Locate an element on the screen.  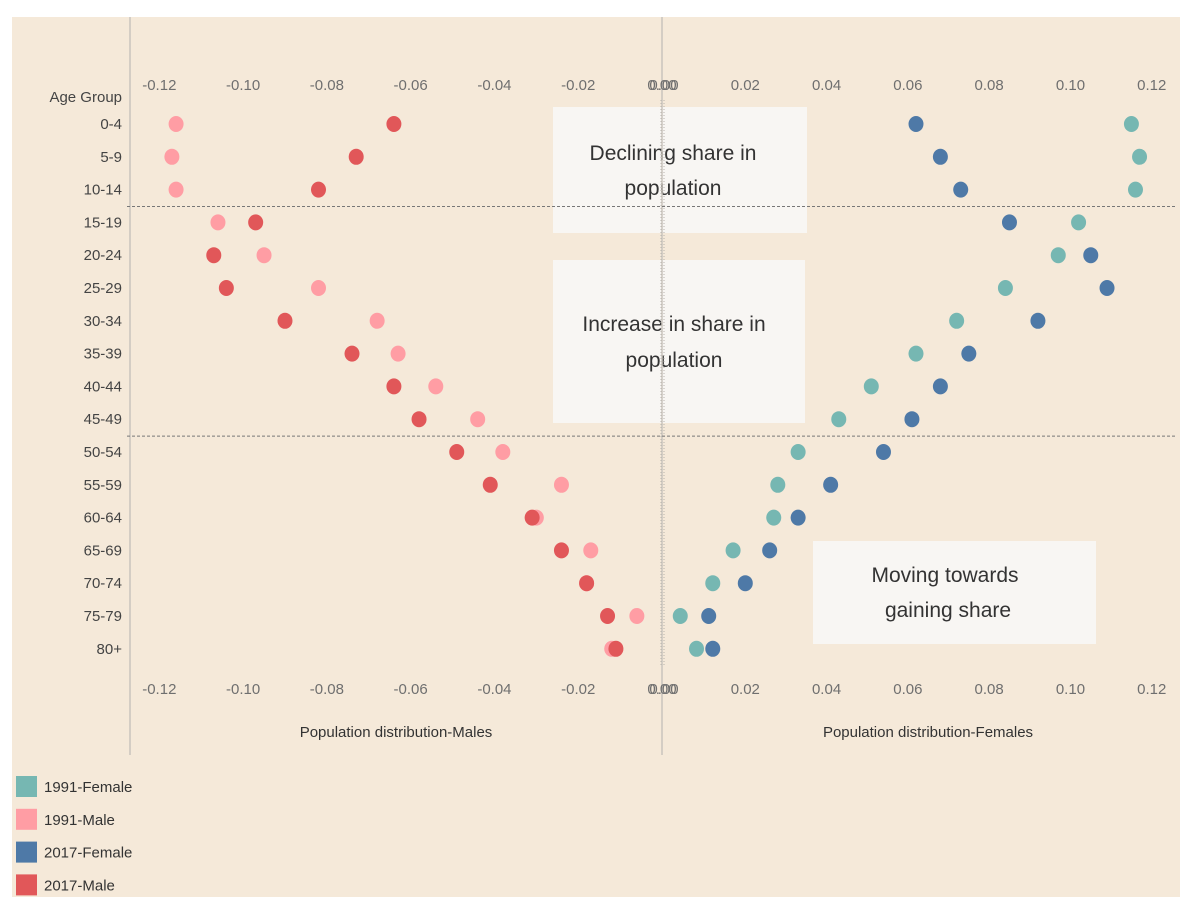
tick-label-females-top: 0.00 is located at coordinates (663, 85).